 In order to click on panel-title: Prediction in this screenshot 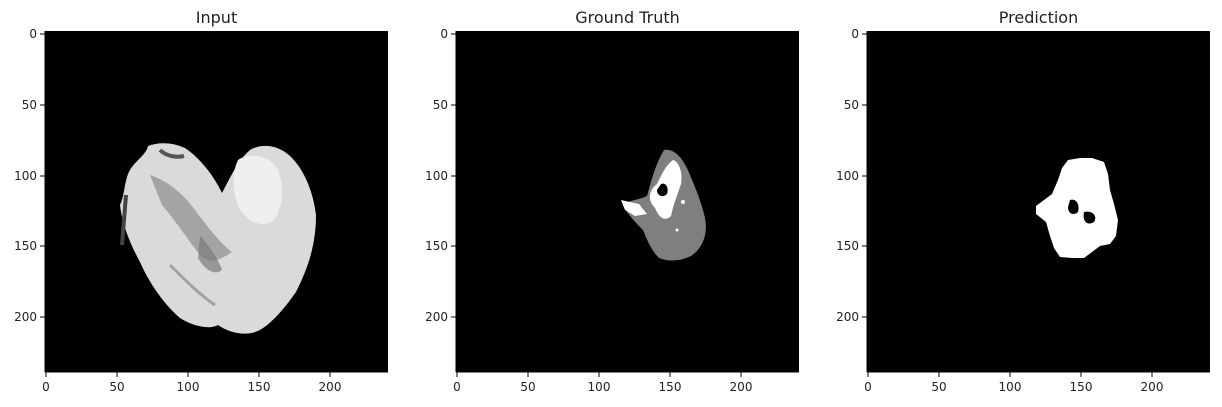, I will do `click(1038, 17)`.